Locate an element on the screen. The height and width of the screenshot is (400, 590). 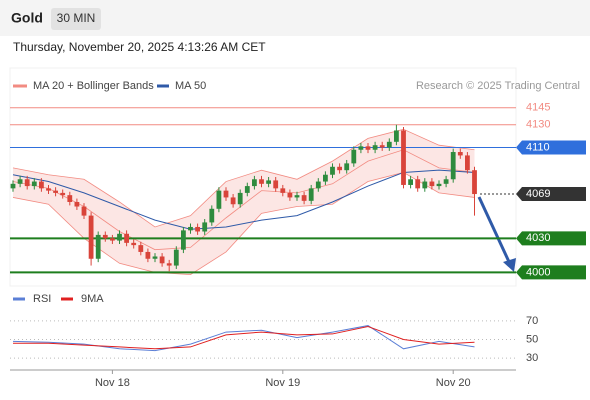
level-label: 4110 is located at coordinates (538, 147).